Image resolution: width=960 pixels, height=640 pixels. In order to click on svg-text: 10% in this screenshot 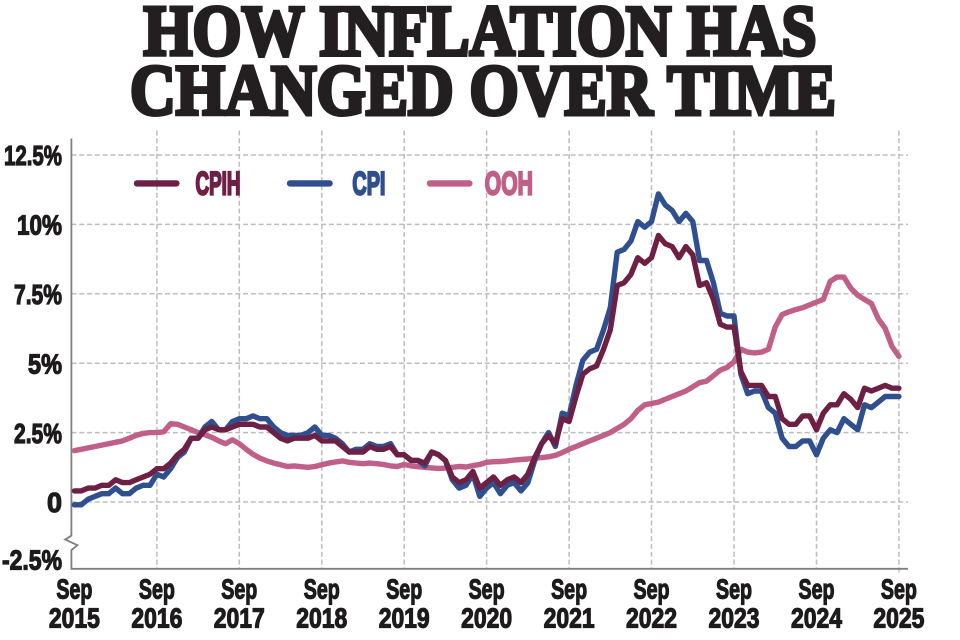, I will do `click(39, 225)`.